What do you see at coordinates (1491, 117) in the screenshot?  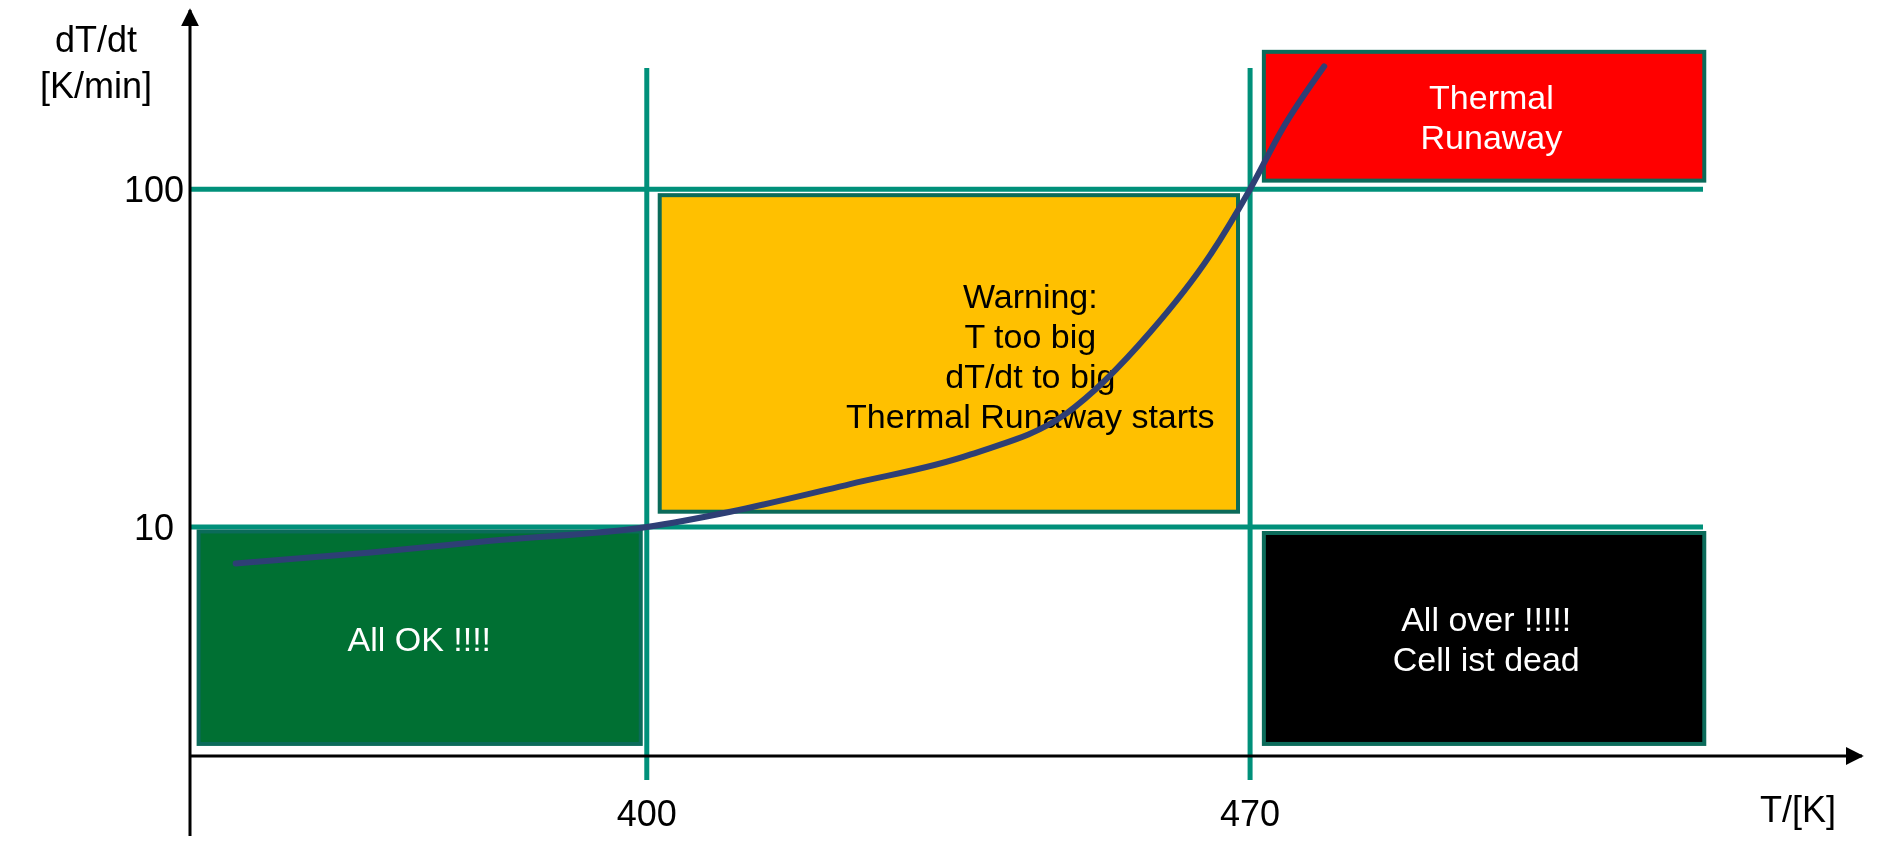 I see `annotation: Thermal Runaway` at bounding box center [1491, 117].